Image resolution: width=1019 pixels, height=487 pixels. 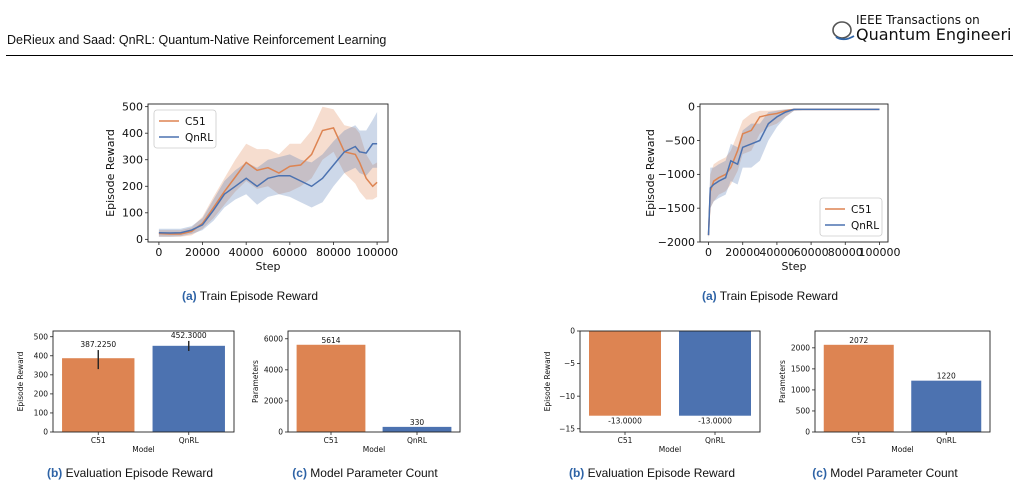 I want to click on data-label-qnrl: -13.0000, so click(x=715, y=421).